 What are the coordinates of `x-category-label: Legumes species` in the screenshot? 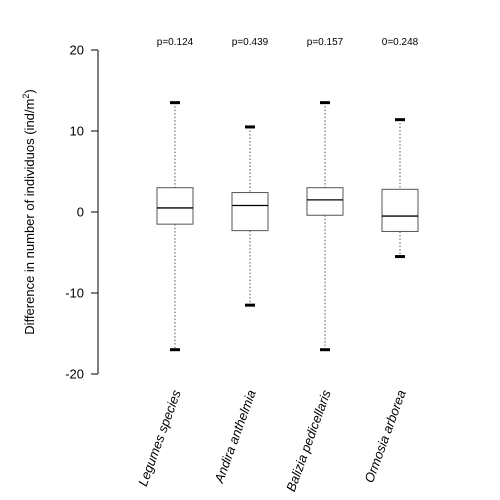 It's located at (159, 437).